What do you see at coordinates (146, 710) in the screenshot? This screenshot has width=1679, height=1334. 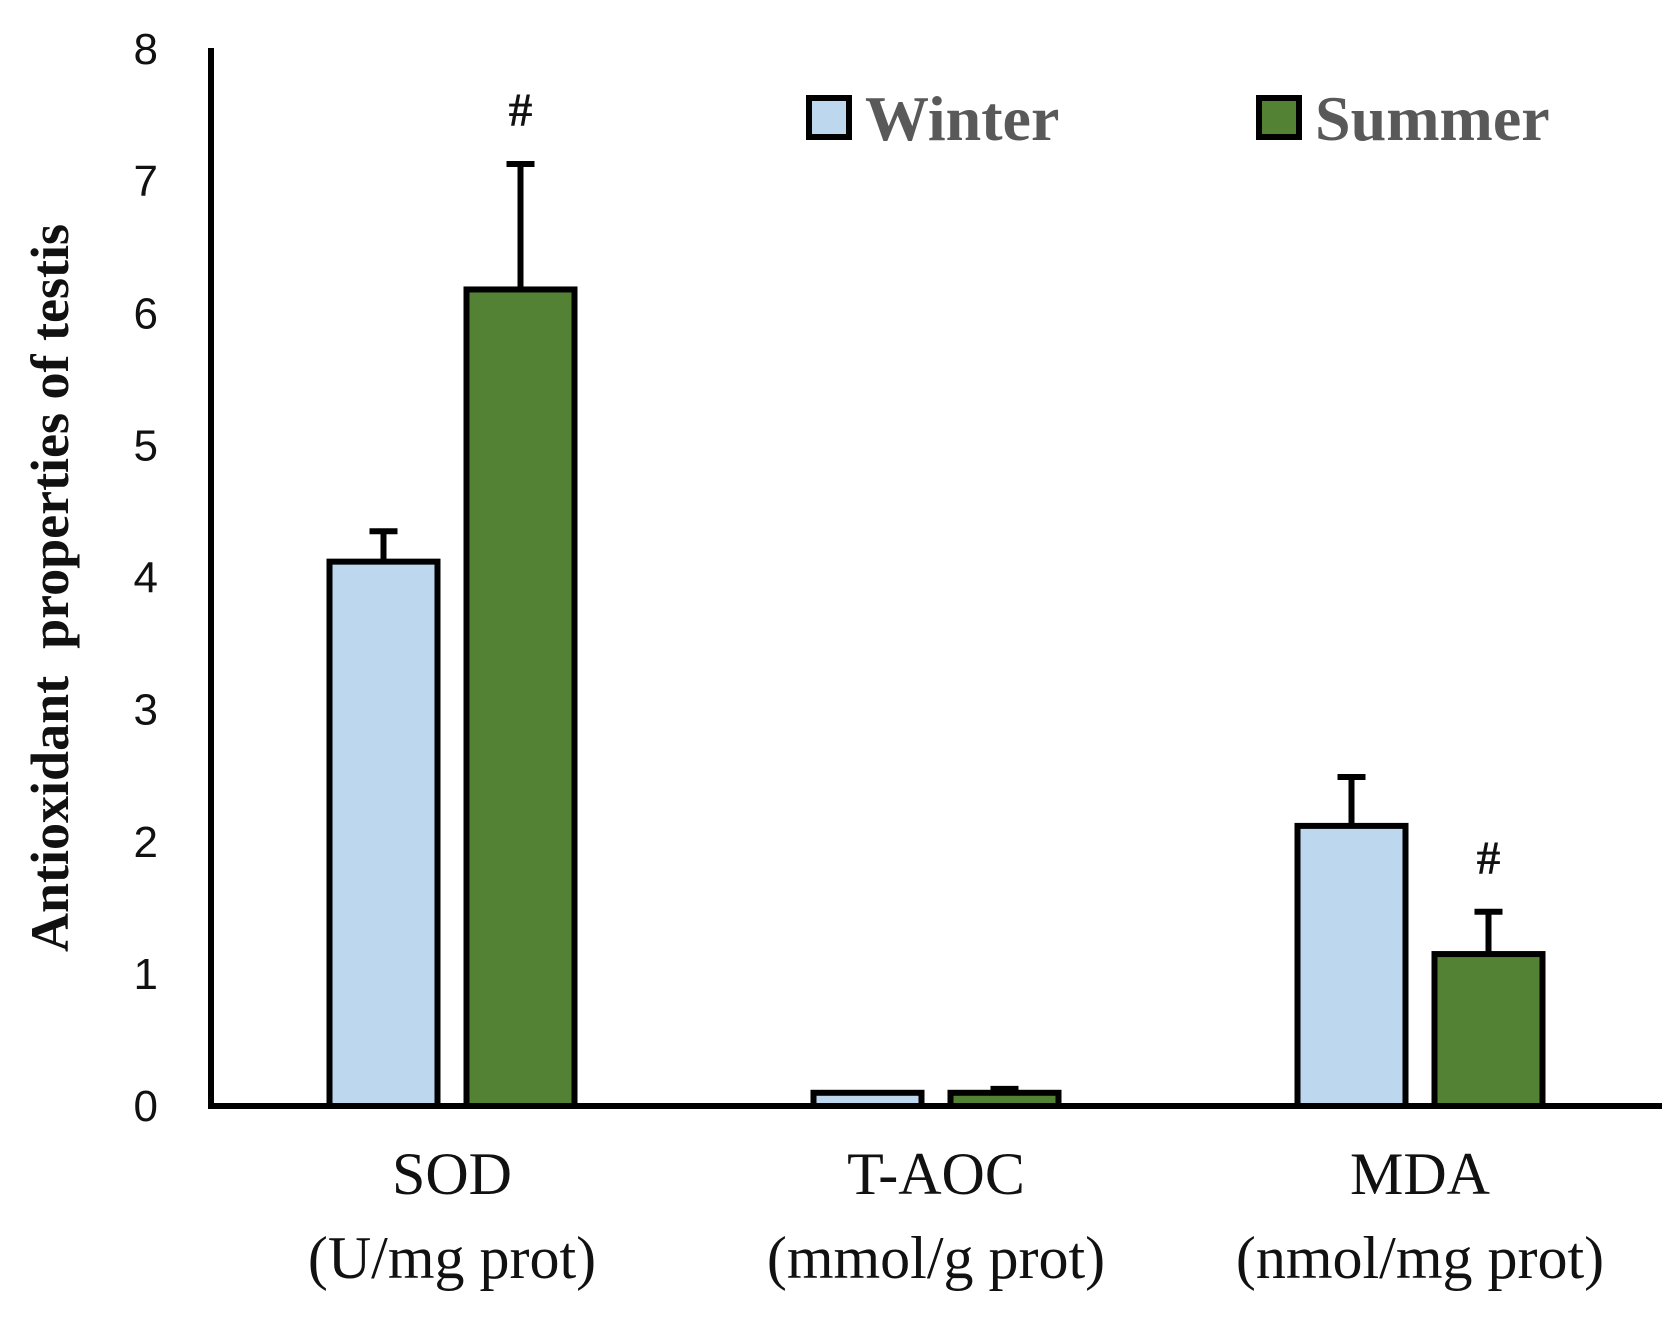 I see `y-tick-label: 3` at bounding box center [146, 710].